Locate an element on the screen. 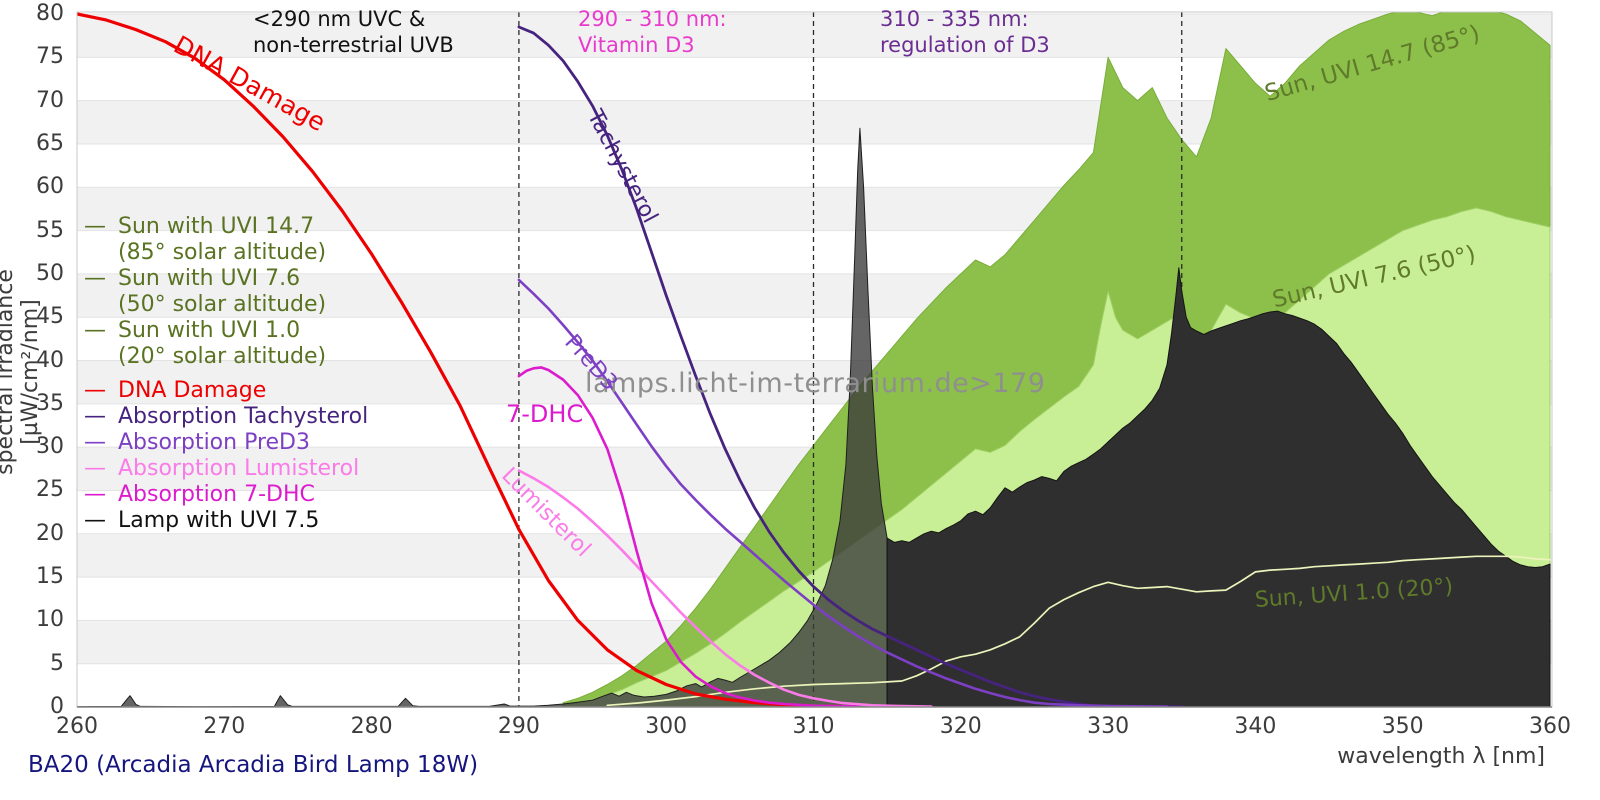  x-tick-label: 300 is located at coordinates (666, 726).